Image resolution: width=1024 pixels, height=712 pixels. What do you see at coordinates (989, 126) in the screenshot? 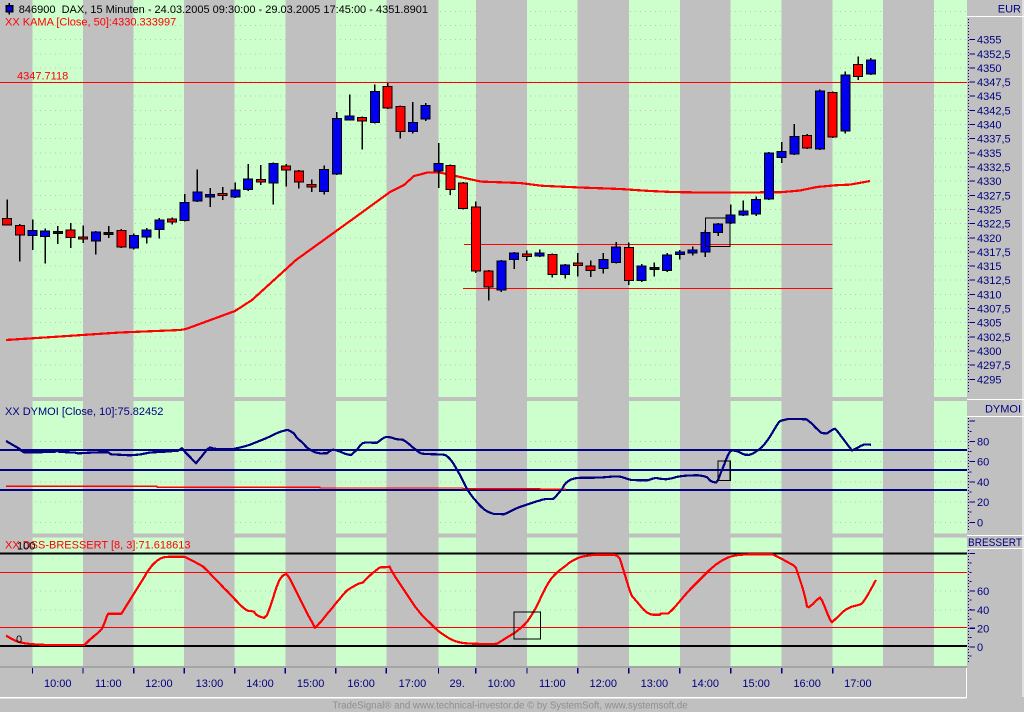
I see `svg-text: 4340` at bounding box center [989, 126].